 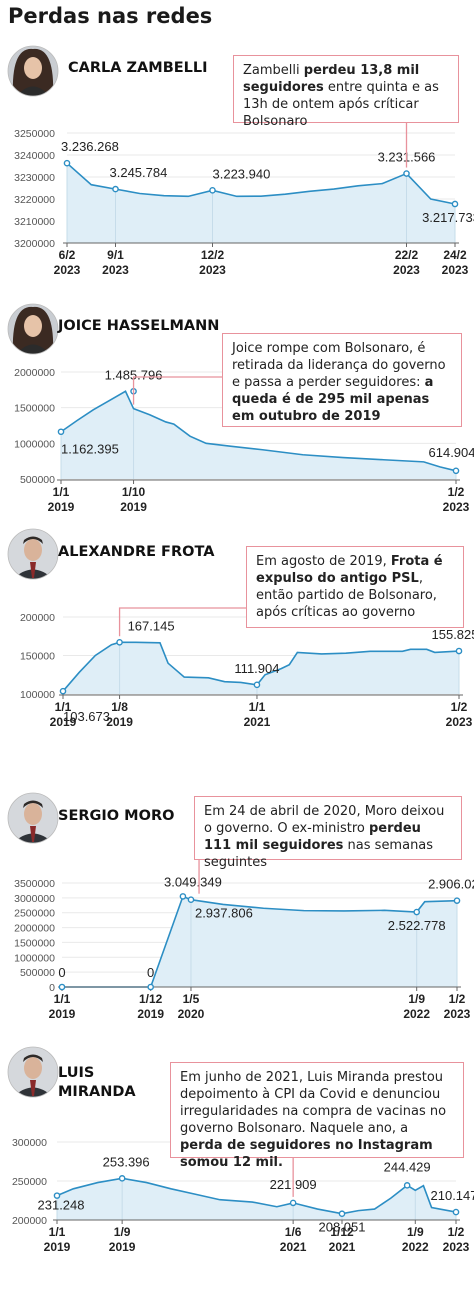 I want to click on data-label: 2.906.024, so click(x=451, y=884).